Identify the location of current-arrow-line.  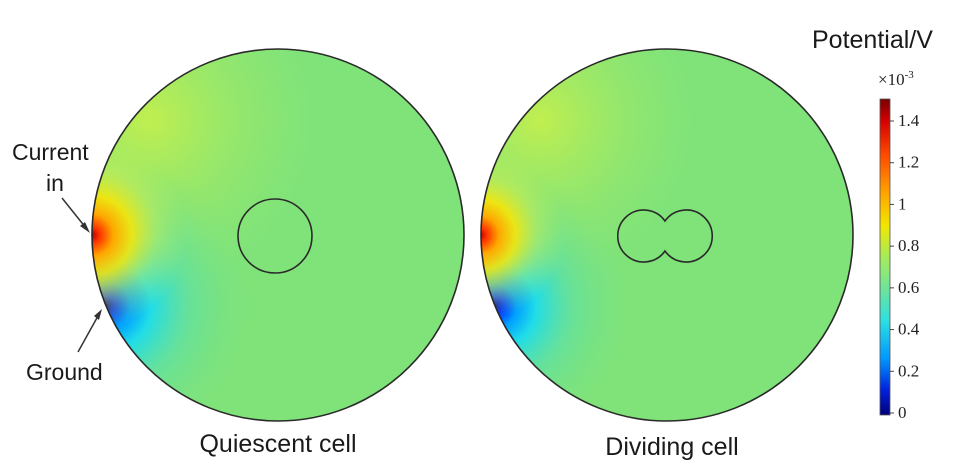
(74, 213).